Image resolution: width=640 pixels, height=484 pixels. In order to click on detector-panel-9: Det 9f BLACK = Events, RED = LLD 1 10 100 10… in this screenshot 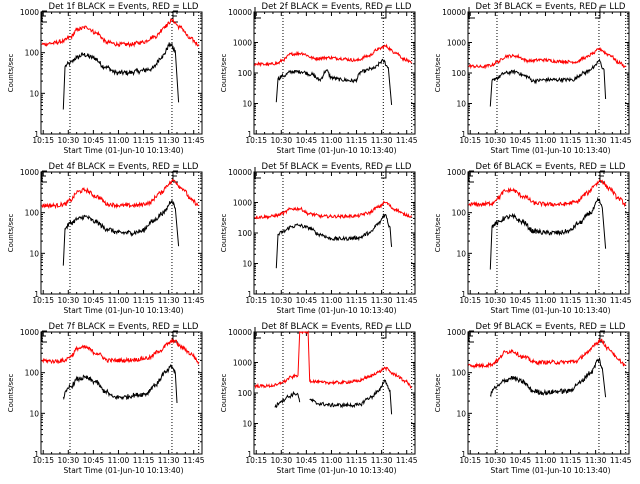, I will do `click(533, 400)`.